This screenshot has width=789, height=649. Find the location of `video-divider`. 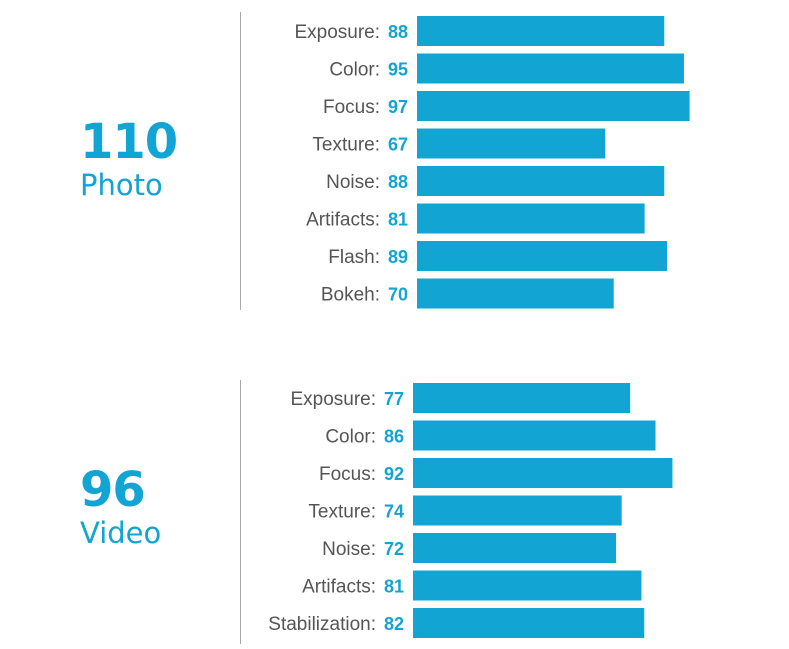

video-divider is located at coordinates (240, 512).